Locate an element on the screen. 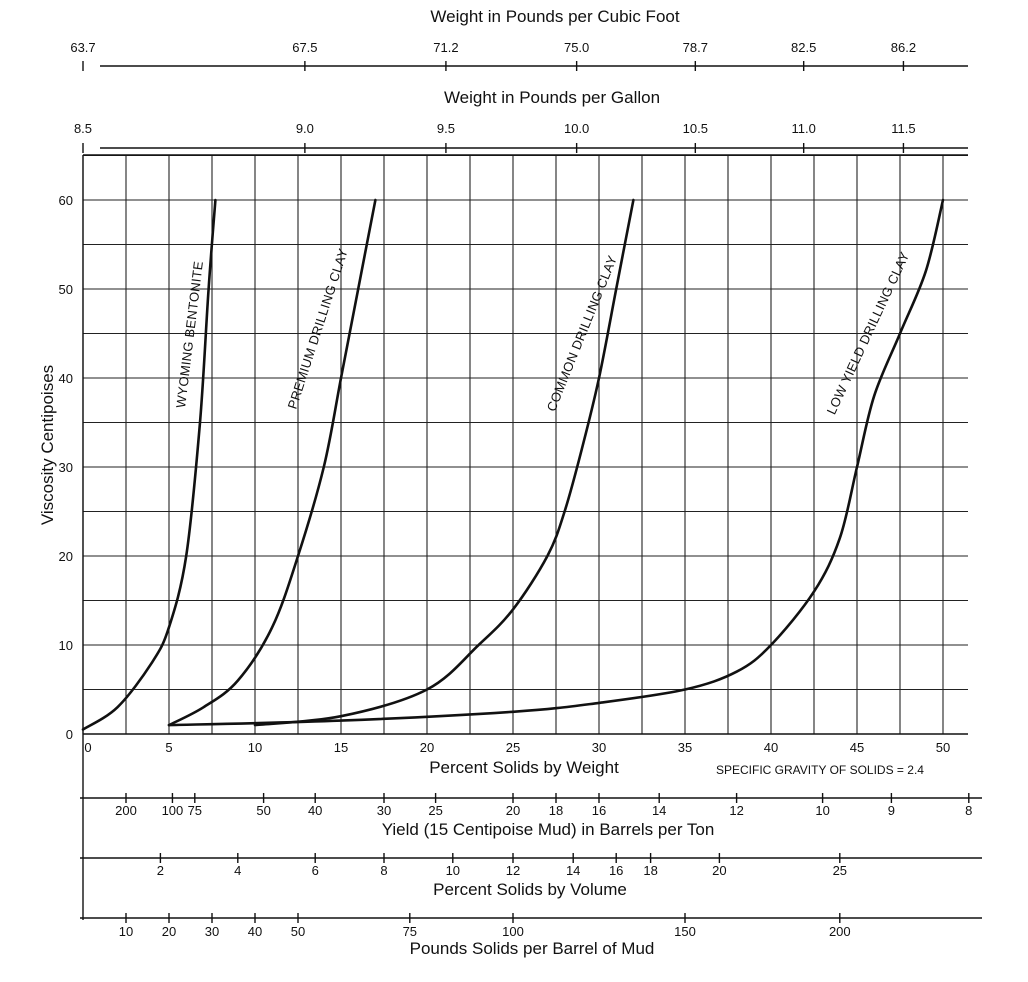 The width and height of the screenshot is (1028, 982). label-wyoming-bentonite: WYOMING BENTONITE is located at coordinates (189, 334).